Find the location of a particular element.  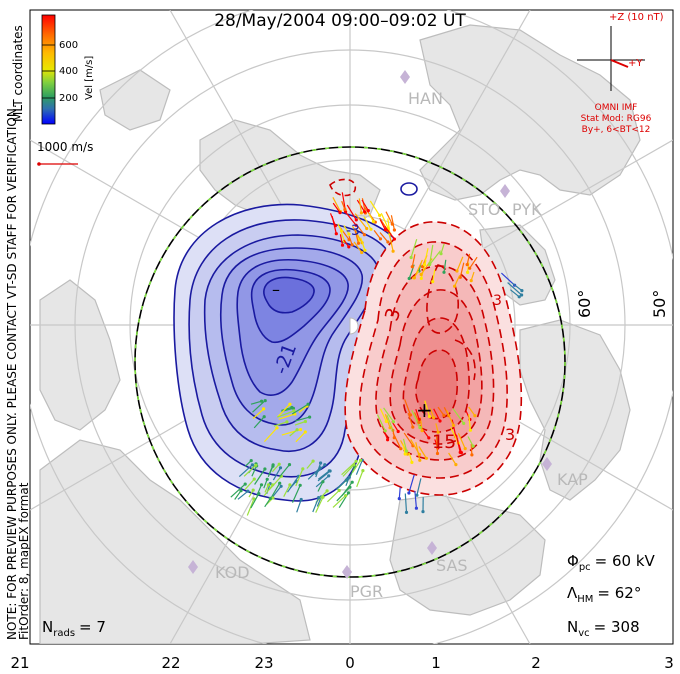

positive-cell-inner is located at coordinates (451, 322).